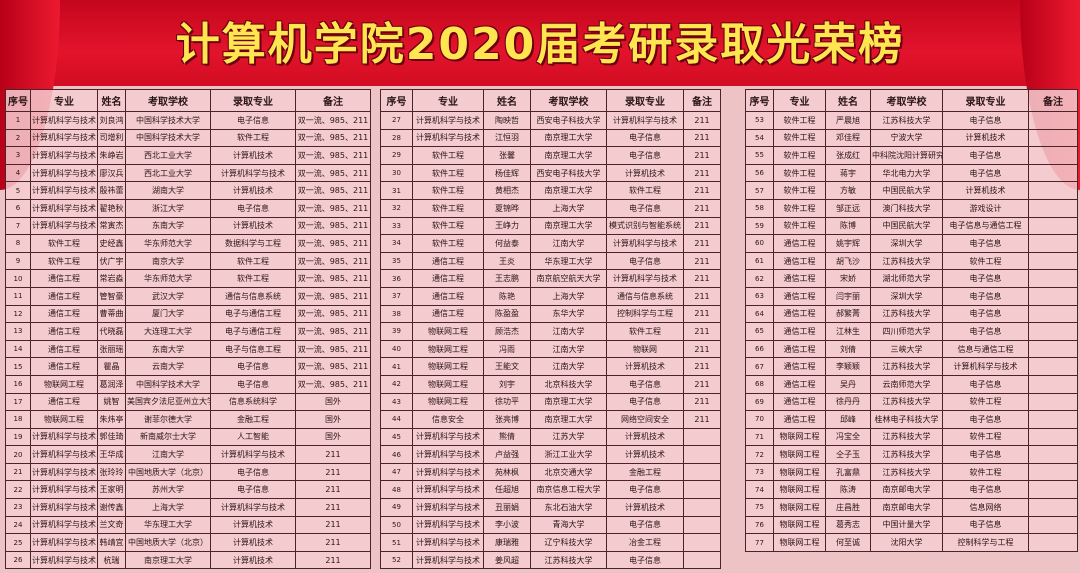 This screenshot has height=573, width=1080. I want to click on cell-student-name: 丑丽娟, so click(507, 507).